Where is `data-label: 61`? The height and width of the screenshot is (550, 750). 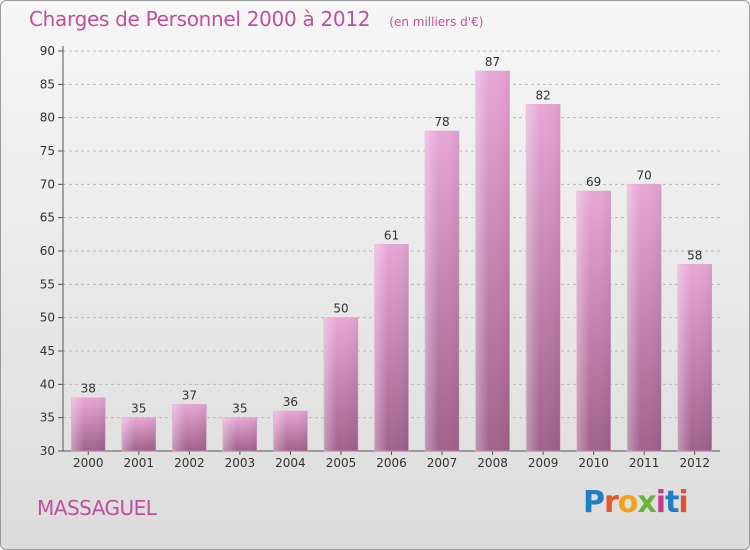 data-label: 61 is located at coordinates (391, 235).